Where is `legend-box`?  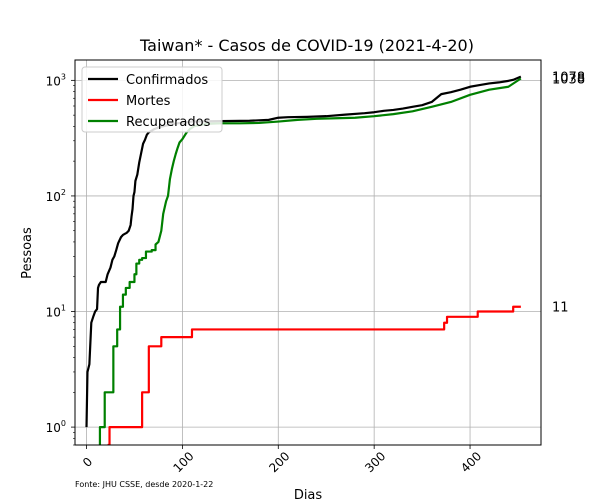
legend-box is located at coordinates (152, 99).